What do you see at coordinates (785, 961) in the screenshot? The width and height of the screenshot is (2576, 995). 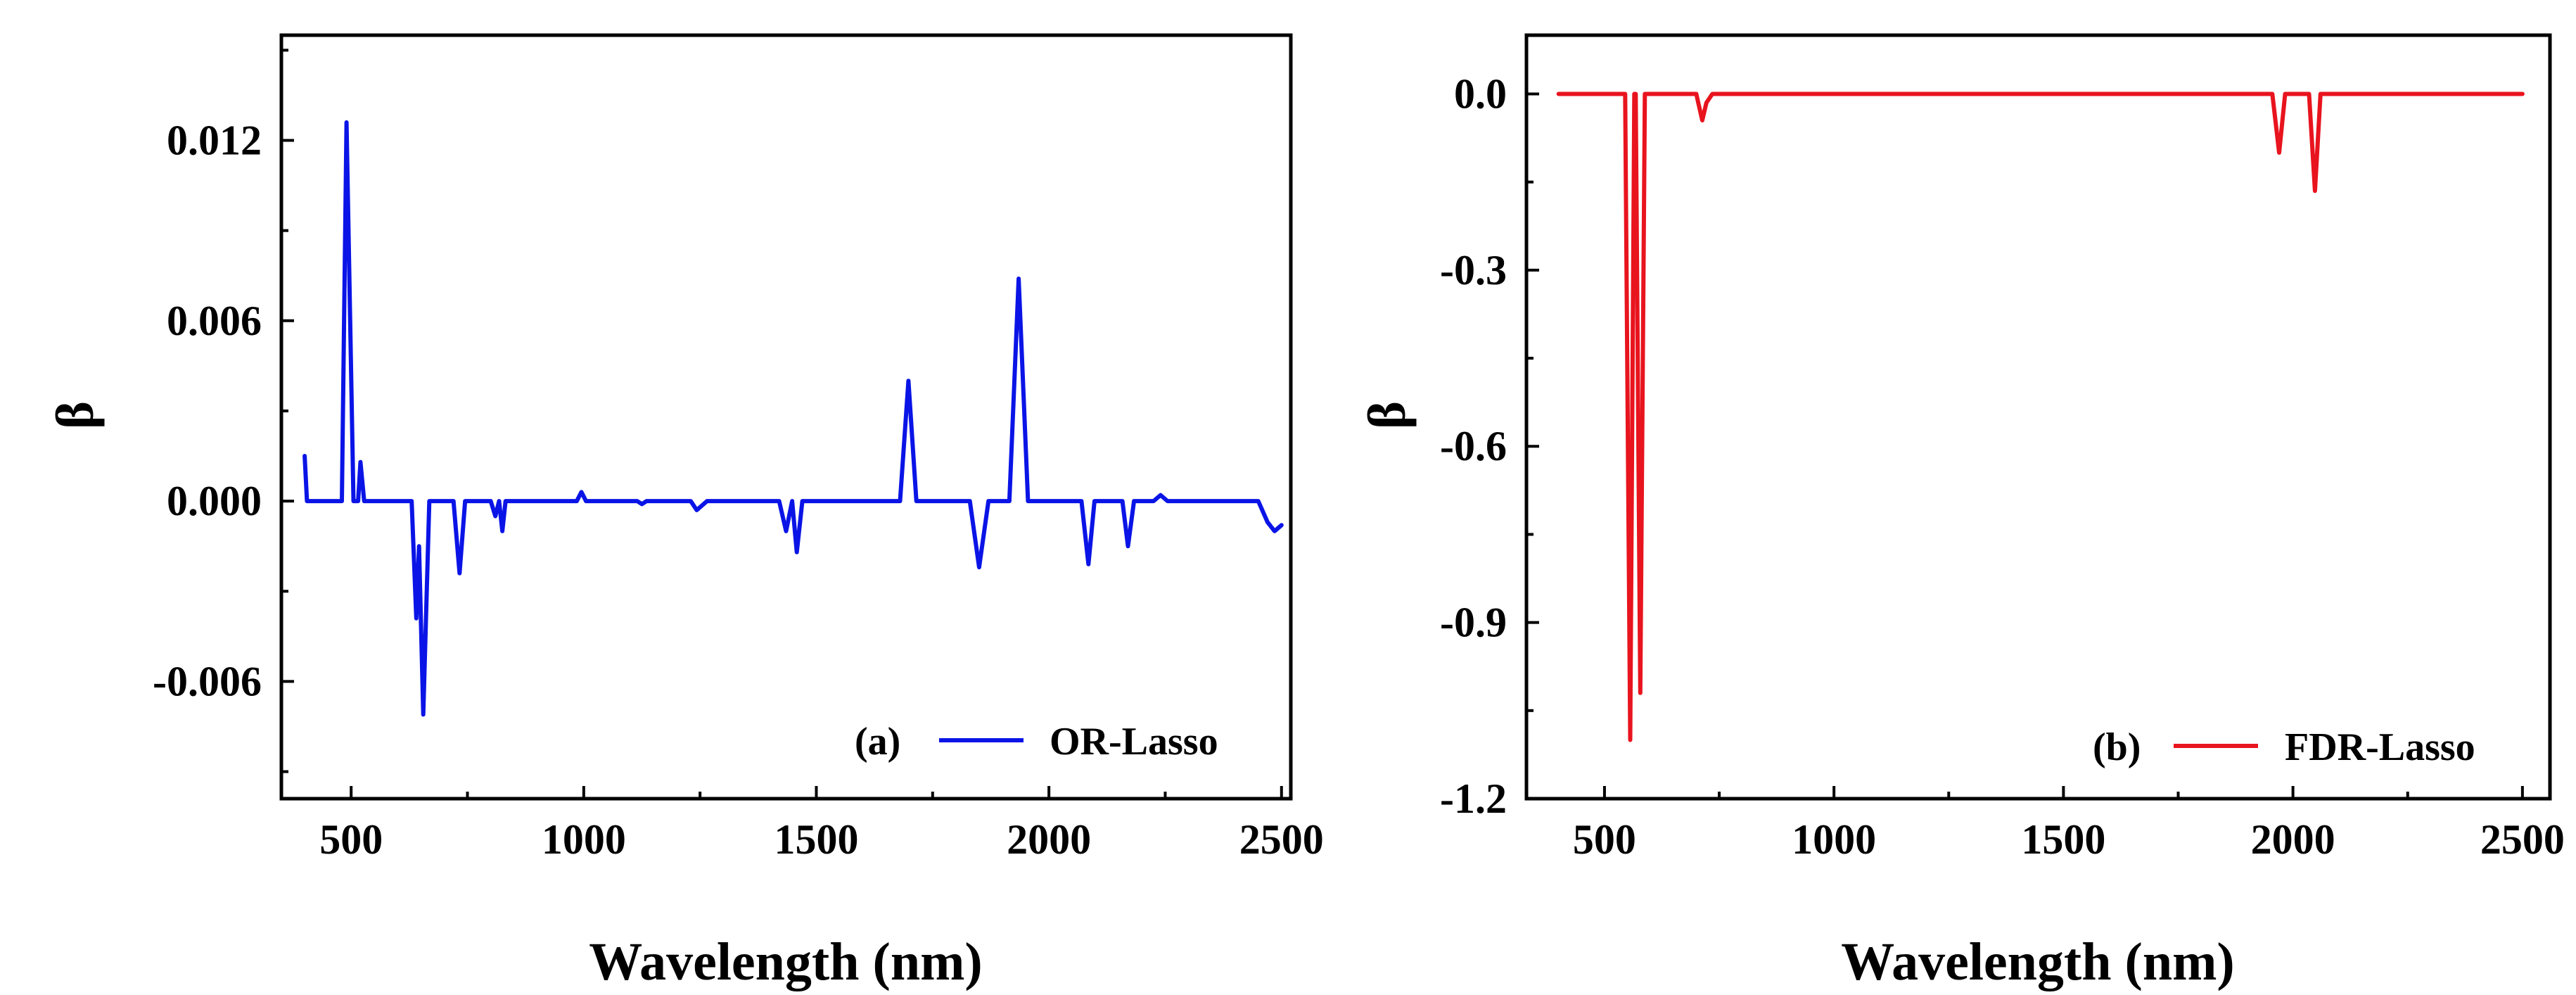 I see `x-axis-title-a: Wavelength (nm)` at bounding box center [785, 961].